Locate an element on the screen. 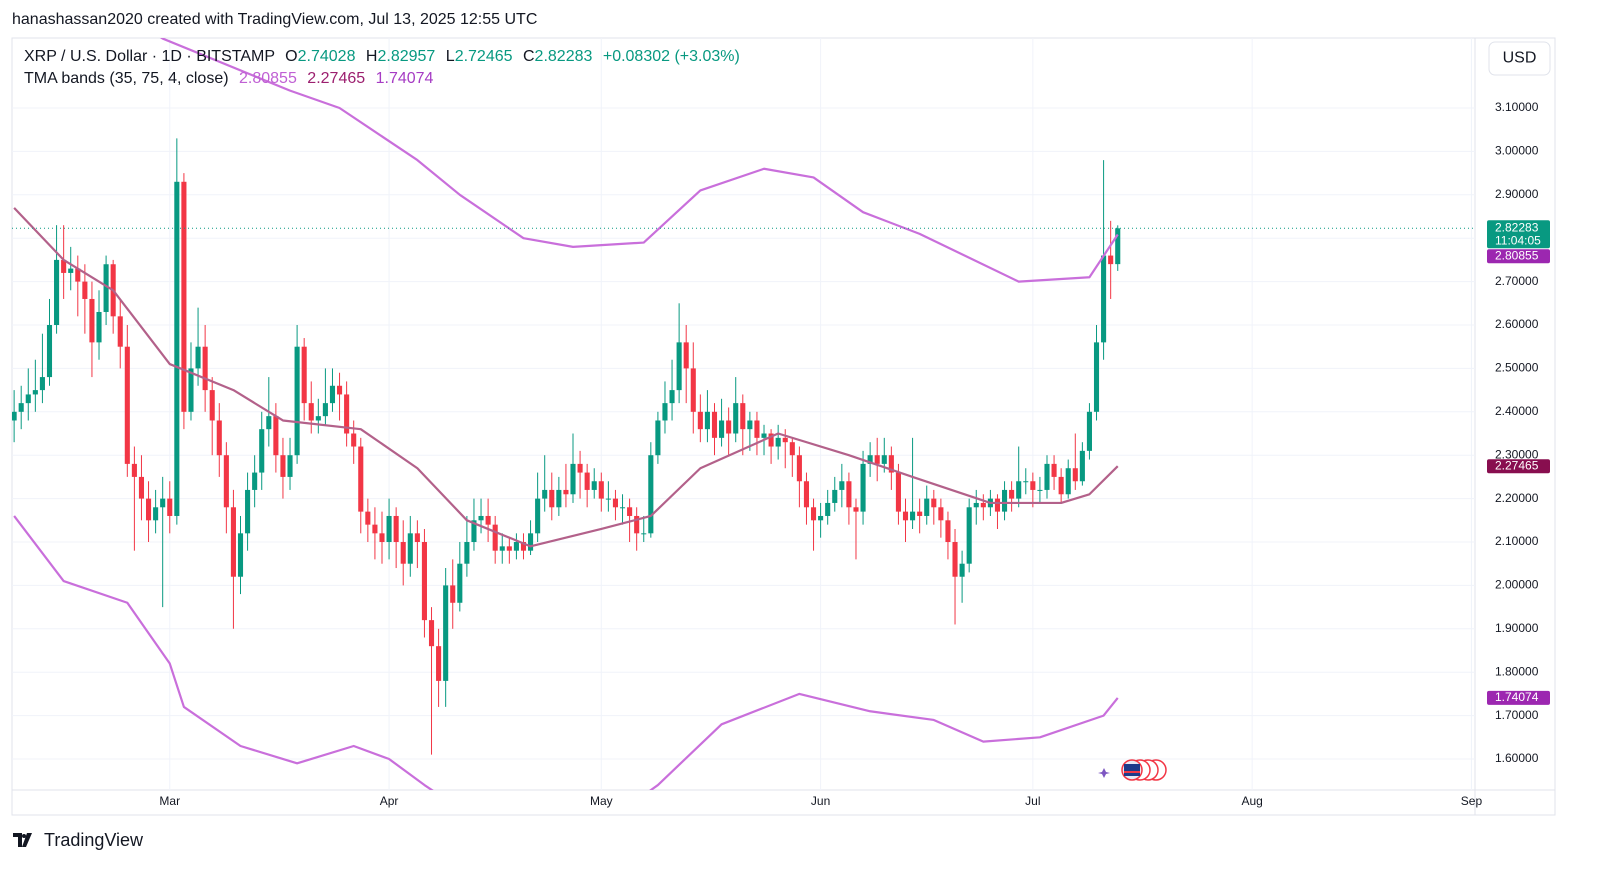 The width and height of the screenshot is (1600, 881). band-value-label: 1.74074 is located at coordinates (1517, 697).